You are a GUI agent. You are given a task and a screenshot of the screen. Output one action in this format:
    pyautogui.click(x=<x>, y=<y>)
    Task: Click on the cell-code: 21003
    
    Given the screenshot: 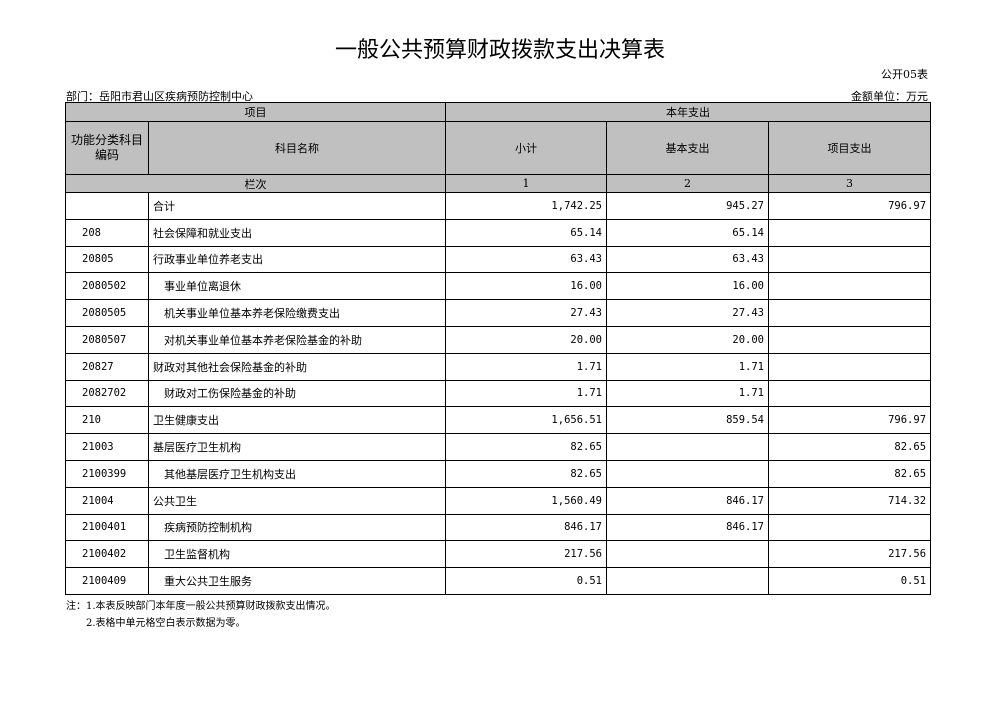 What is the action you would take?
    pyautogui.click(x=107, y=447)
    